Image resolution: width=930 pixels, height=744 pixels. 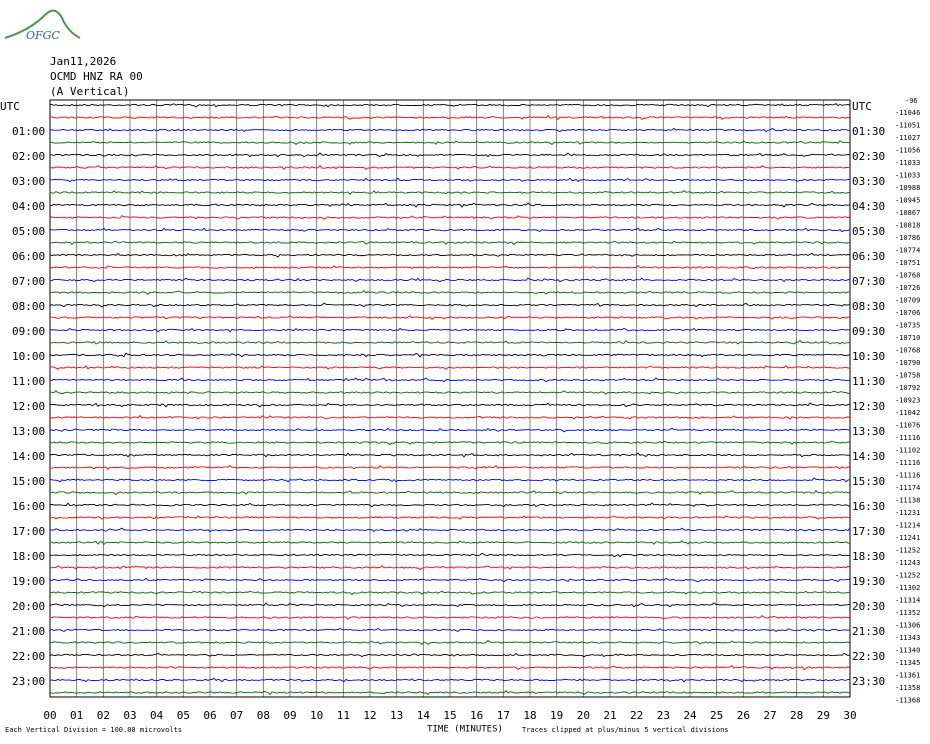 I want to click on right-hour-label: 08:30, so click(x=868, y=306).